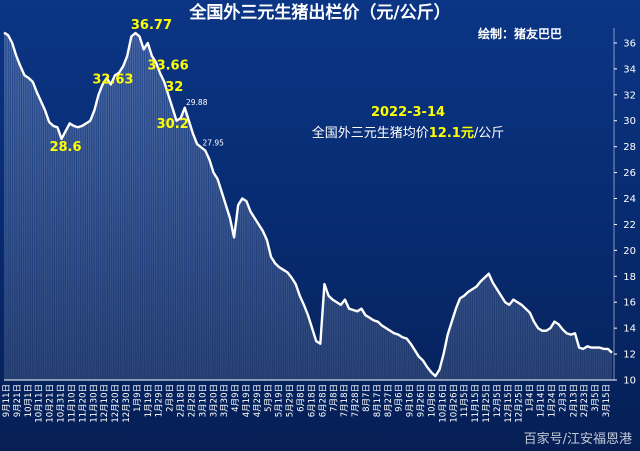 Image resolution: width=640 pixels, height=451 pixels. Describe the element at coordinates (345, 400) in the screenshot. I see `x-tick-label: 7月18日` at that location.